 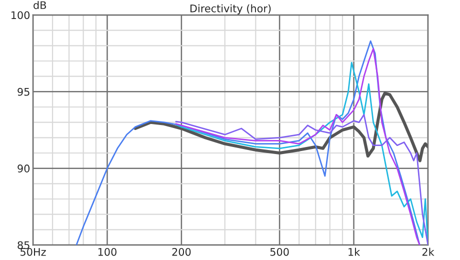 I want to click on x-tick-label: 500, so click(x=279, y=252).